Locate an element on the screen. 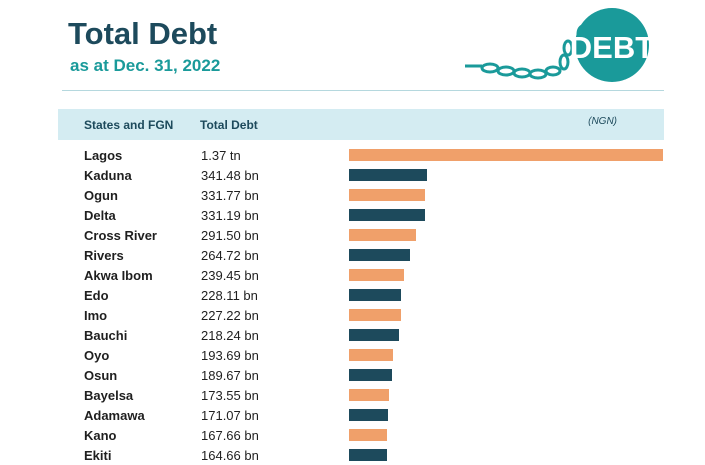 Image resolution: width=705 pixels, height=465 pixels. table-header: States and FGN Total Debt (NGN) is located at coordinates (361, 124).